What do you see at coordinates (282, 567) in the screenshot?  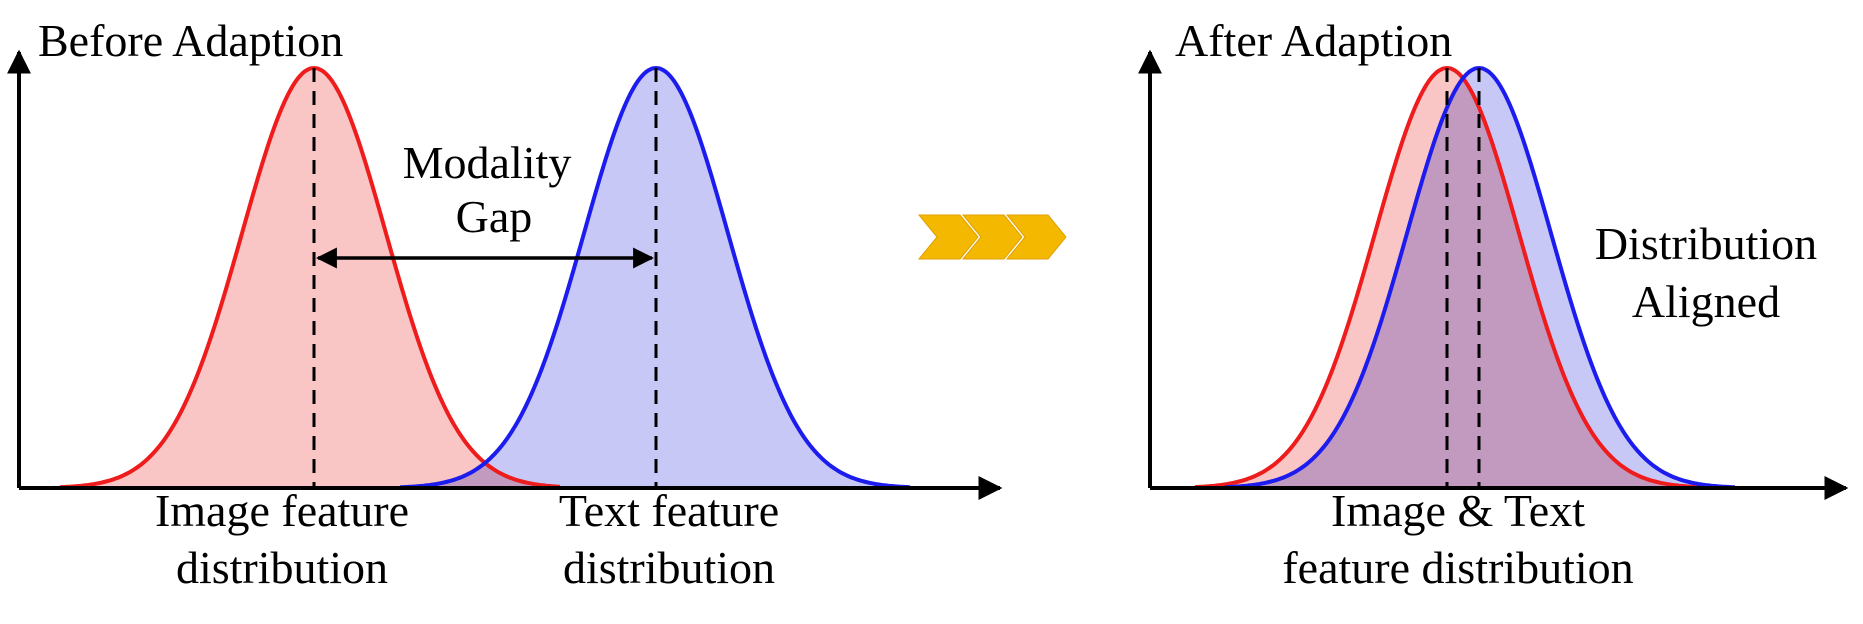 I see `image-distribution-label-line2: distribution` at bounding box center [282, 567].